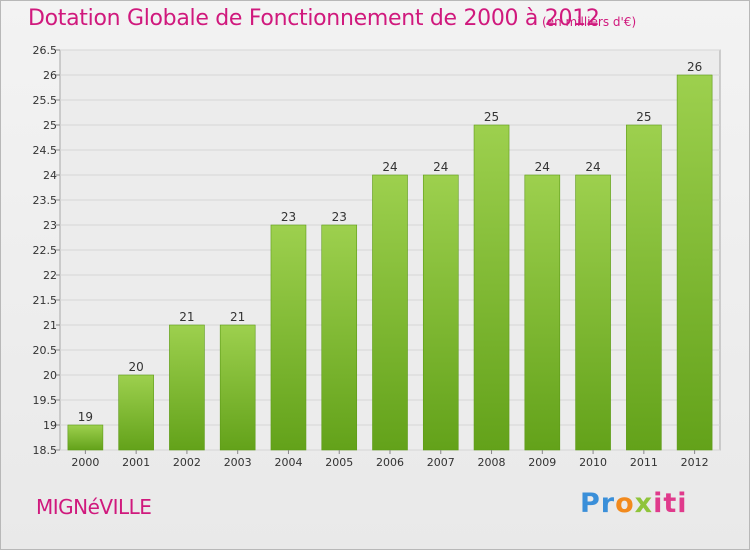  What do you see at coordinates (50, 125) in the screenshot?
I see `y-tick-label: 25` at bounding box center [50, 125].